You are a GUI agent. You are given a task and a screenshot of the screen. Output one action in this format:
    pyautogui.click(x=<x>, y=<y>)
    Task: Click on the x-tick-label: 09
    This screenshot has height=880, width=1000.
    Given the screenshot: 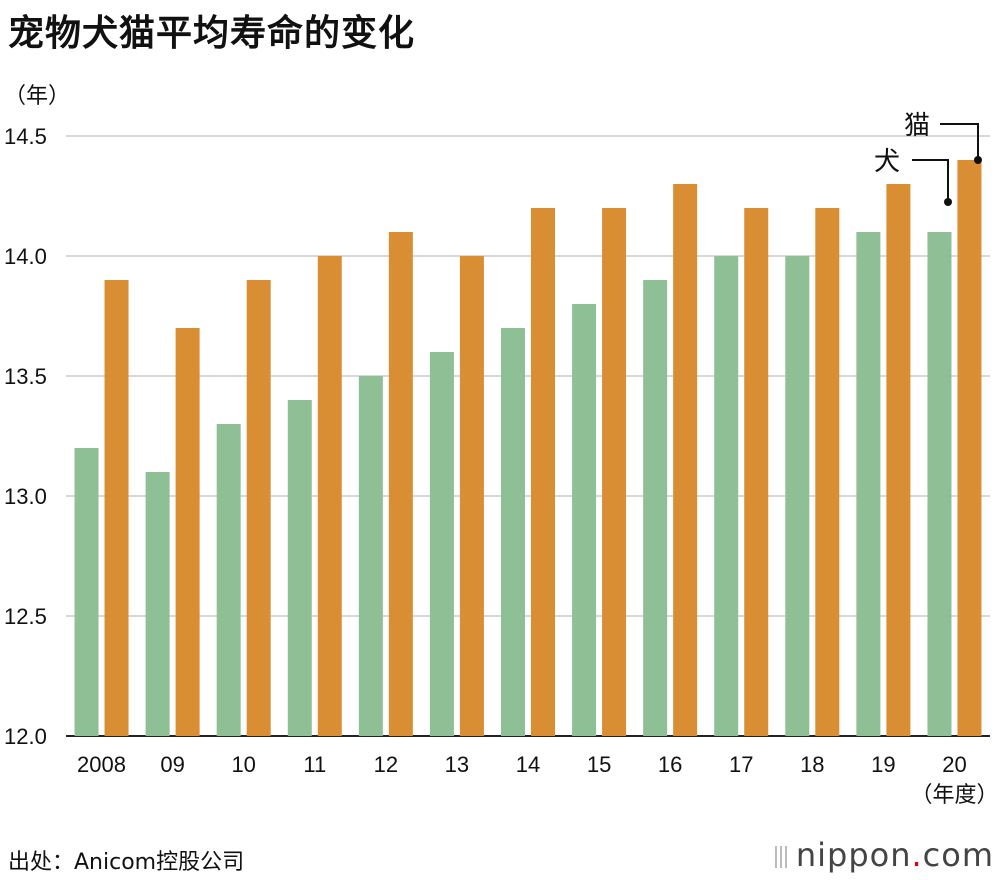 What is the action you would take?
    pyautogui.click(x=172, y=764)
    